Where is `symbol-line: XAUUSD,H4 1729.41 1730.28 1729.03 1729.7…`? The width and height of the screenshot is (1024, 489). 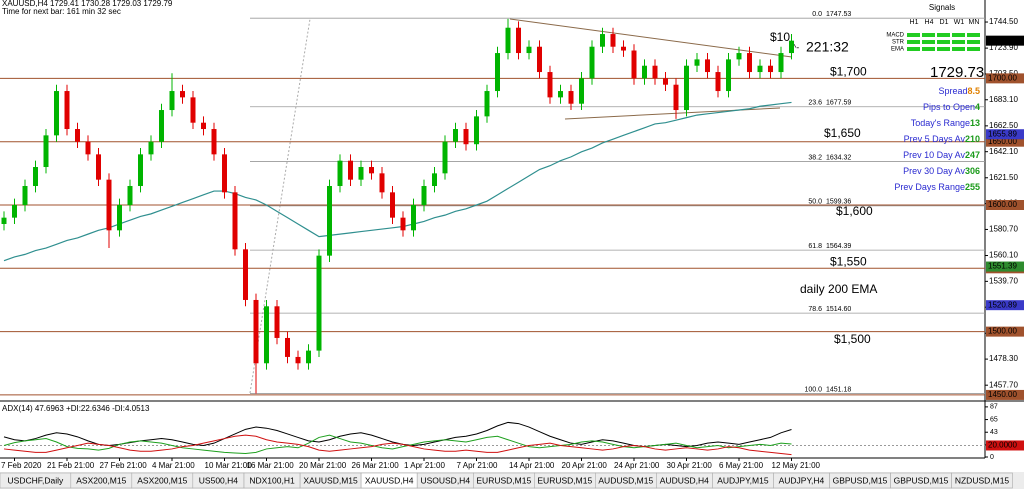 symbol-line: XAUUSD,H4 1729.41 1730.28 1729.03 1729.7… is located at coordinates (87, 4).